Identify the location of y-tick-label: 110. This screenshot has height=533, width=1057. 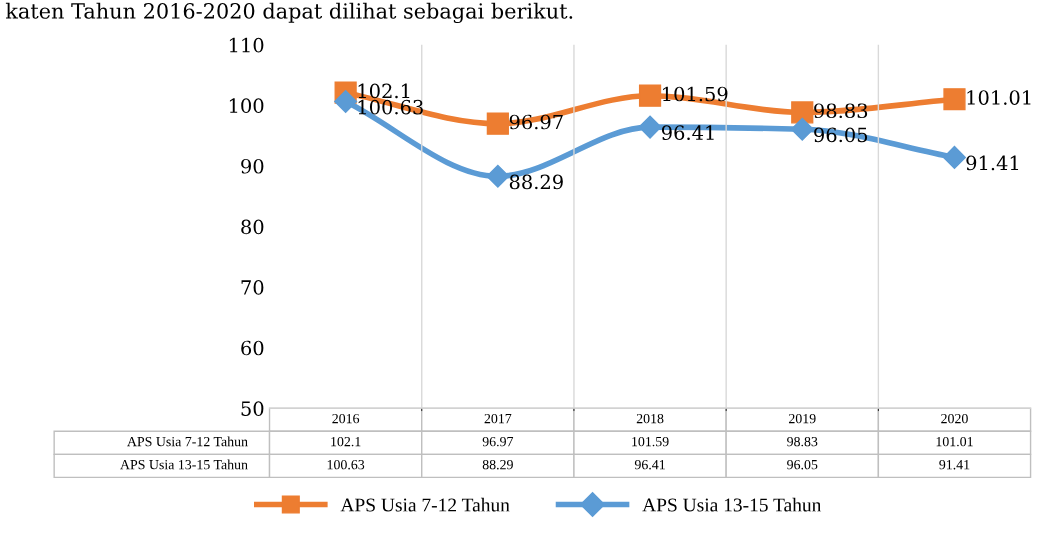
(246, 45).